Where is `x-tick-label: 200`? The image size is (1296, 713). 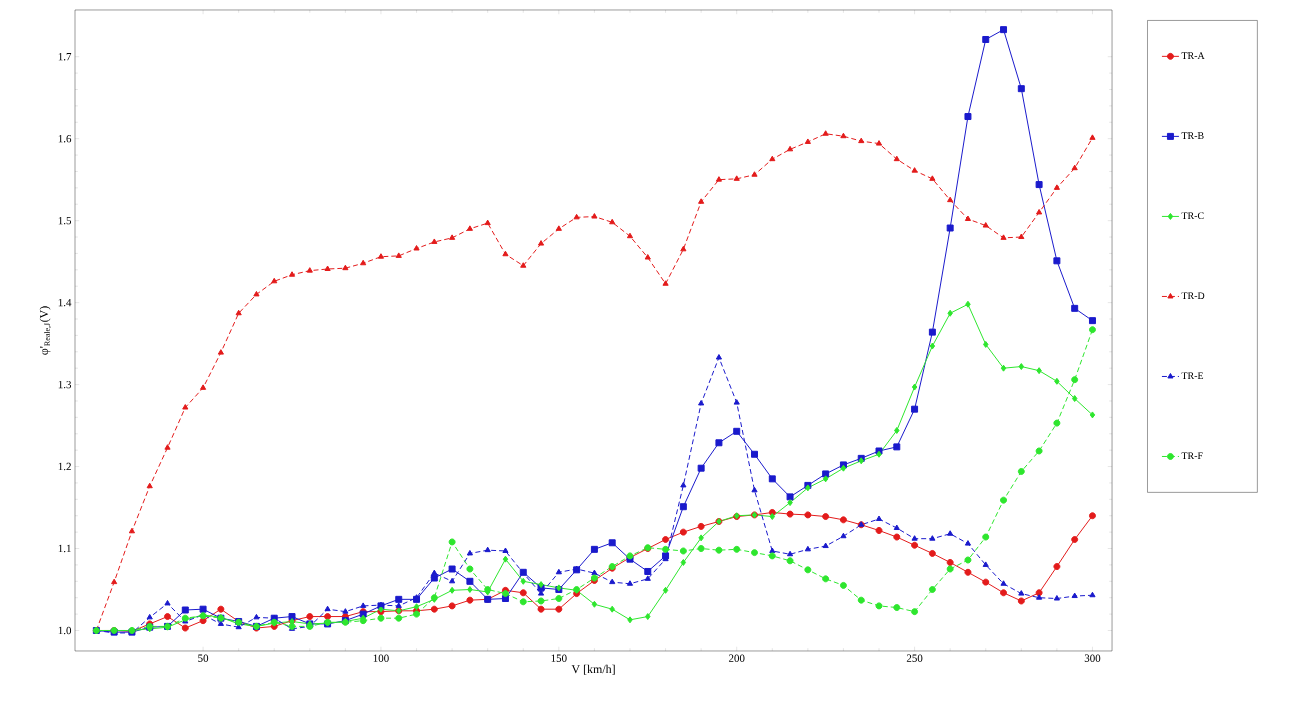 x-tick-label: 200 is located at coordinates (736, 658).